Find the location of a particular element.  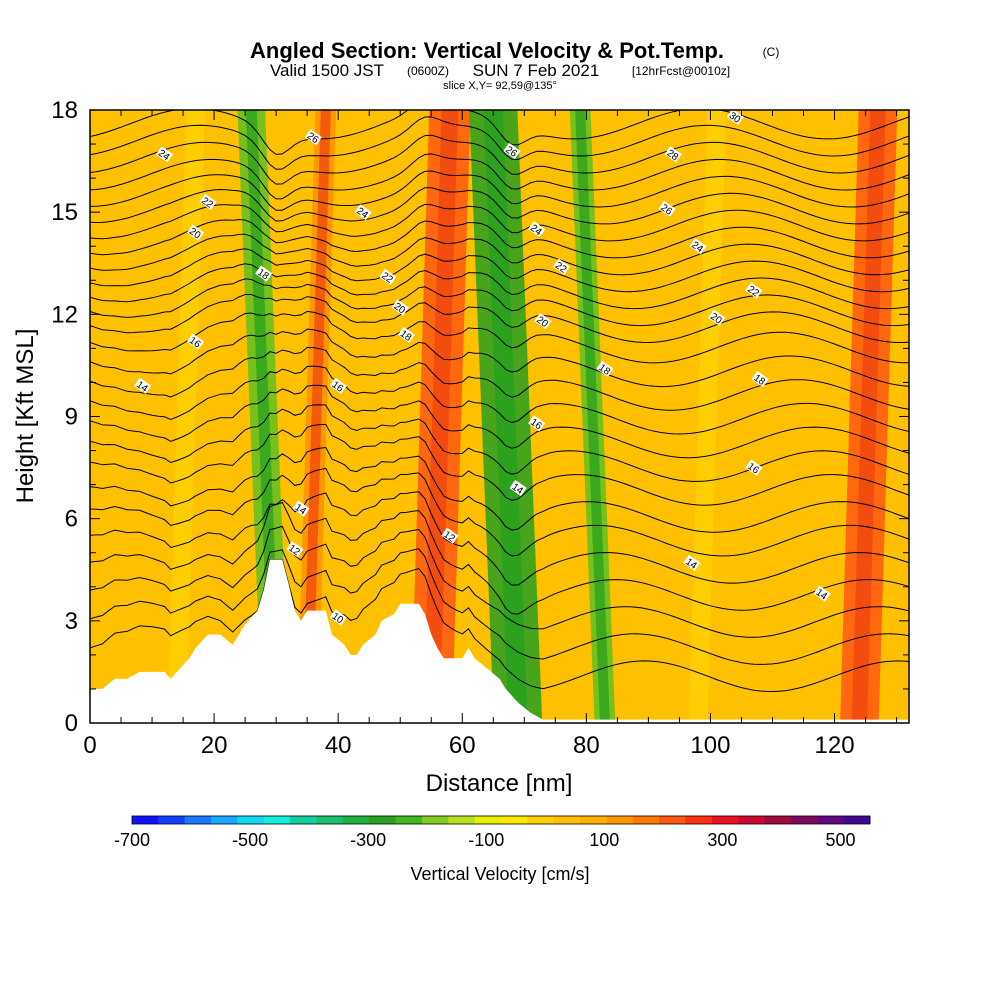

y-axis-title: Height [Kft MSL] is located at coordinates (25, 416).